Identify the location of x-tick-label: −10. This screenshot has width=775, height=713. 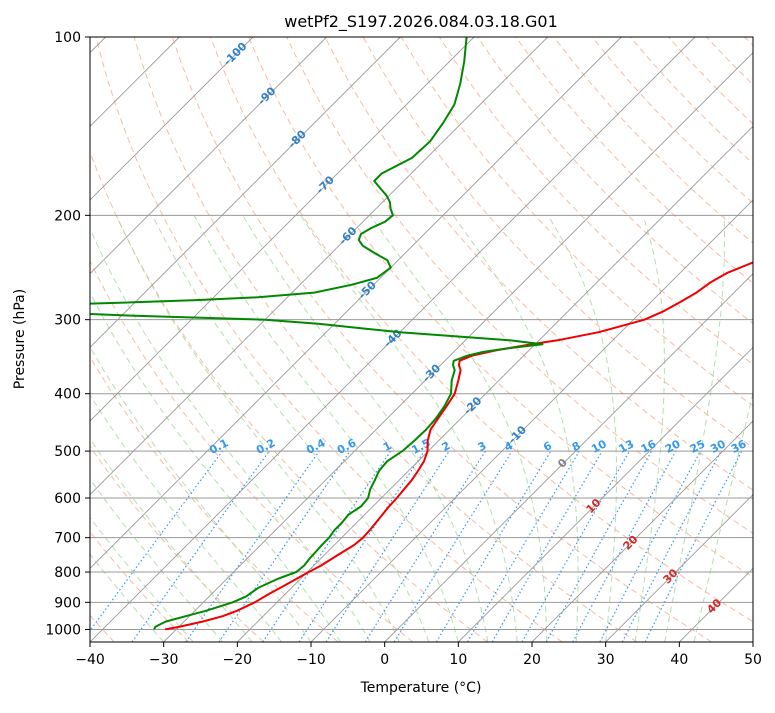
(311, 660).